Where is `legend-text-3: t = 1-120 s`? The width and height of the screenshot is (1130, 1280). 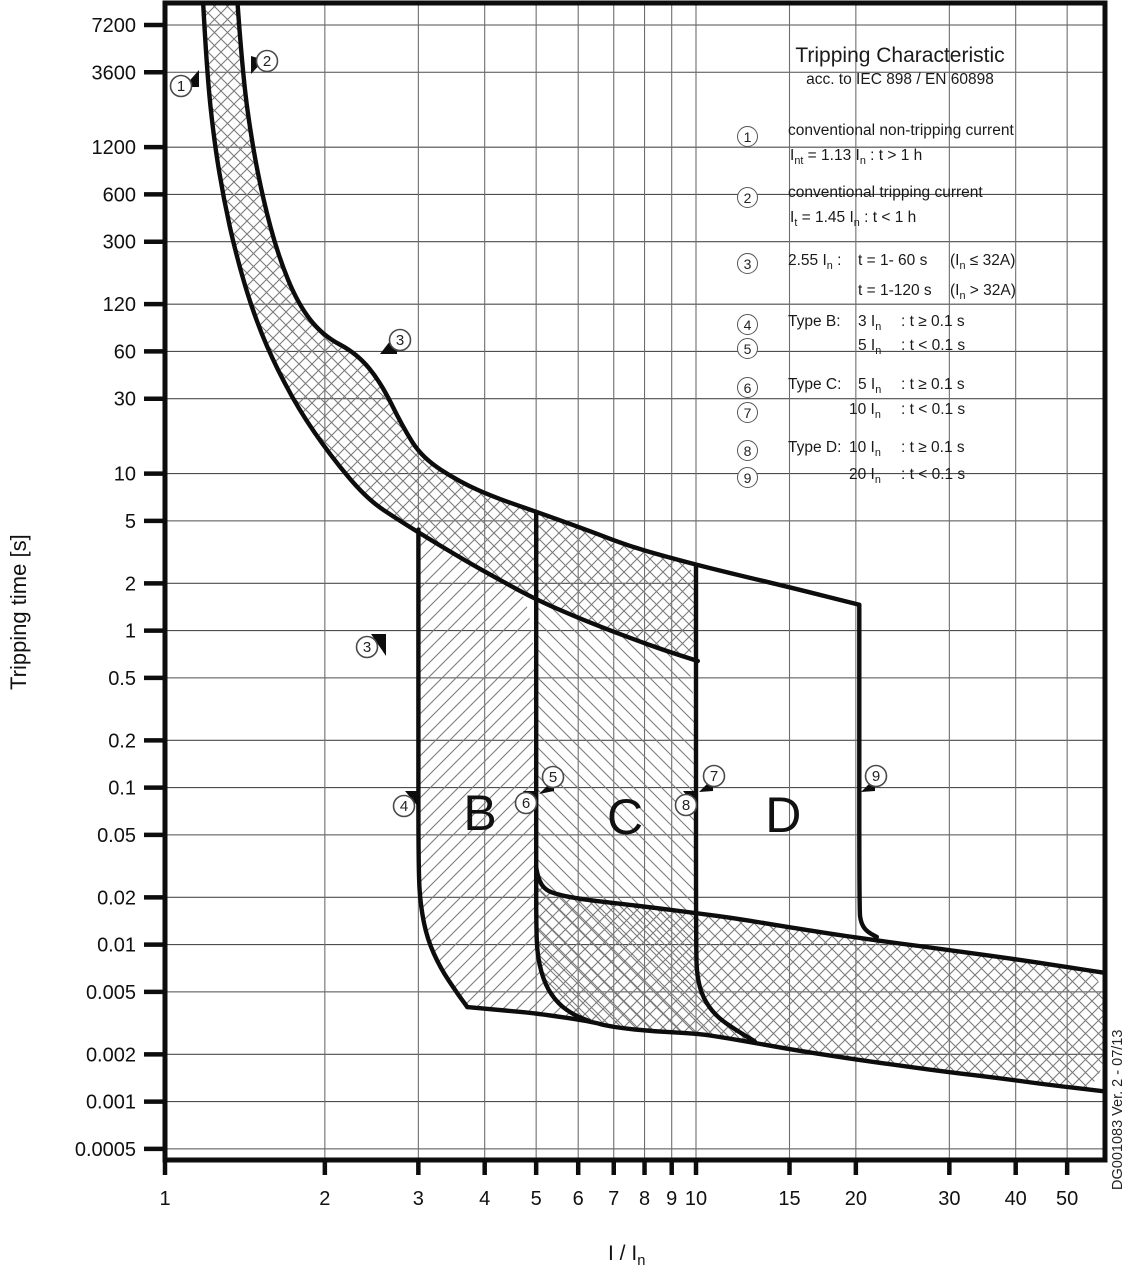 legend-text-3: t = 1-120 s is located at coordinates (895, 290).